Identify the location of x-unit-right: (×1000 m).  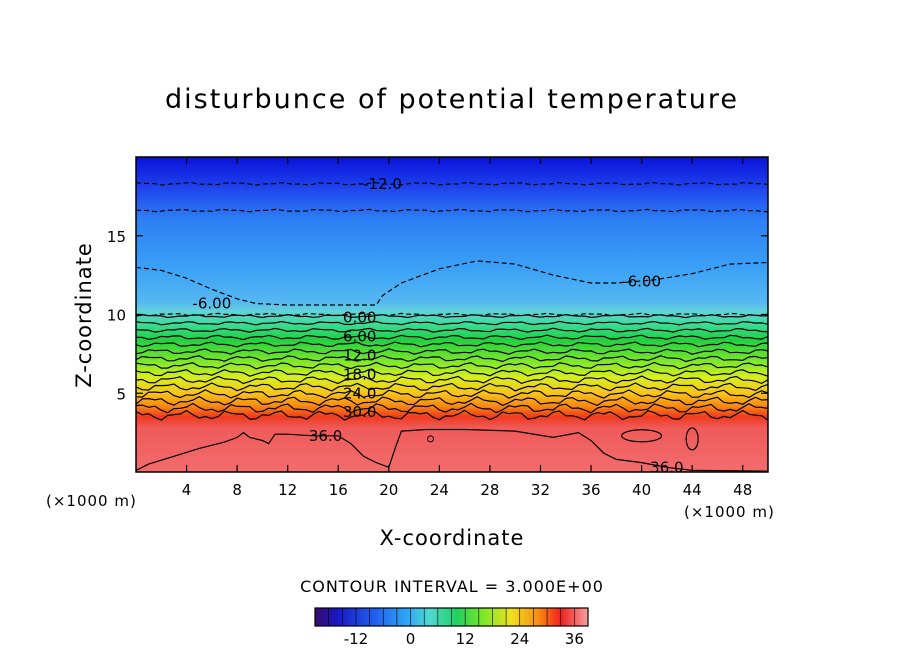
(729, 512).